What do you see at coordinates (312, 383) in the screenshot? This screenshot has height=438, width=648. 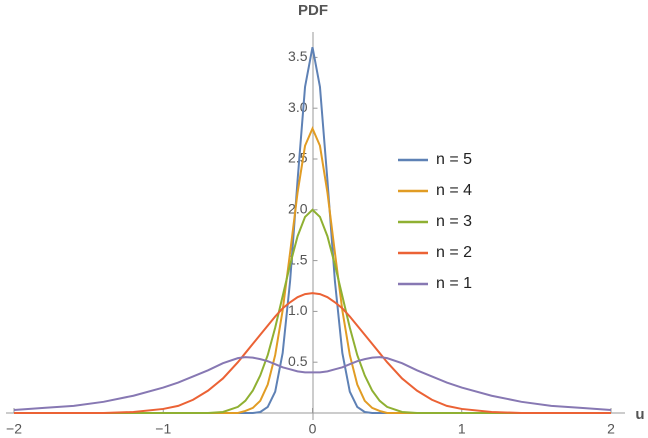 I see `series-line` at bounding box center [312, 383].